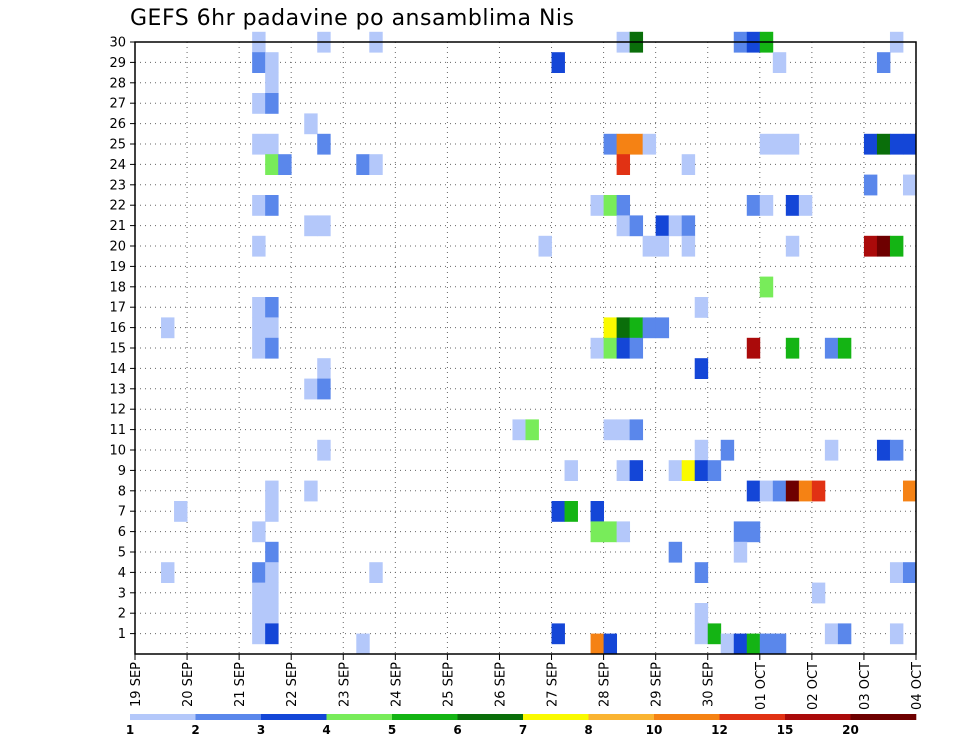  I want to click on colorbar-label: 5, so click(392, 730).